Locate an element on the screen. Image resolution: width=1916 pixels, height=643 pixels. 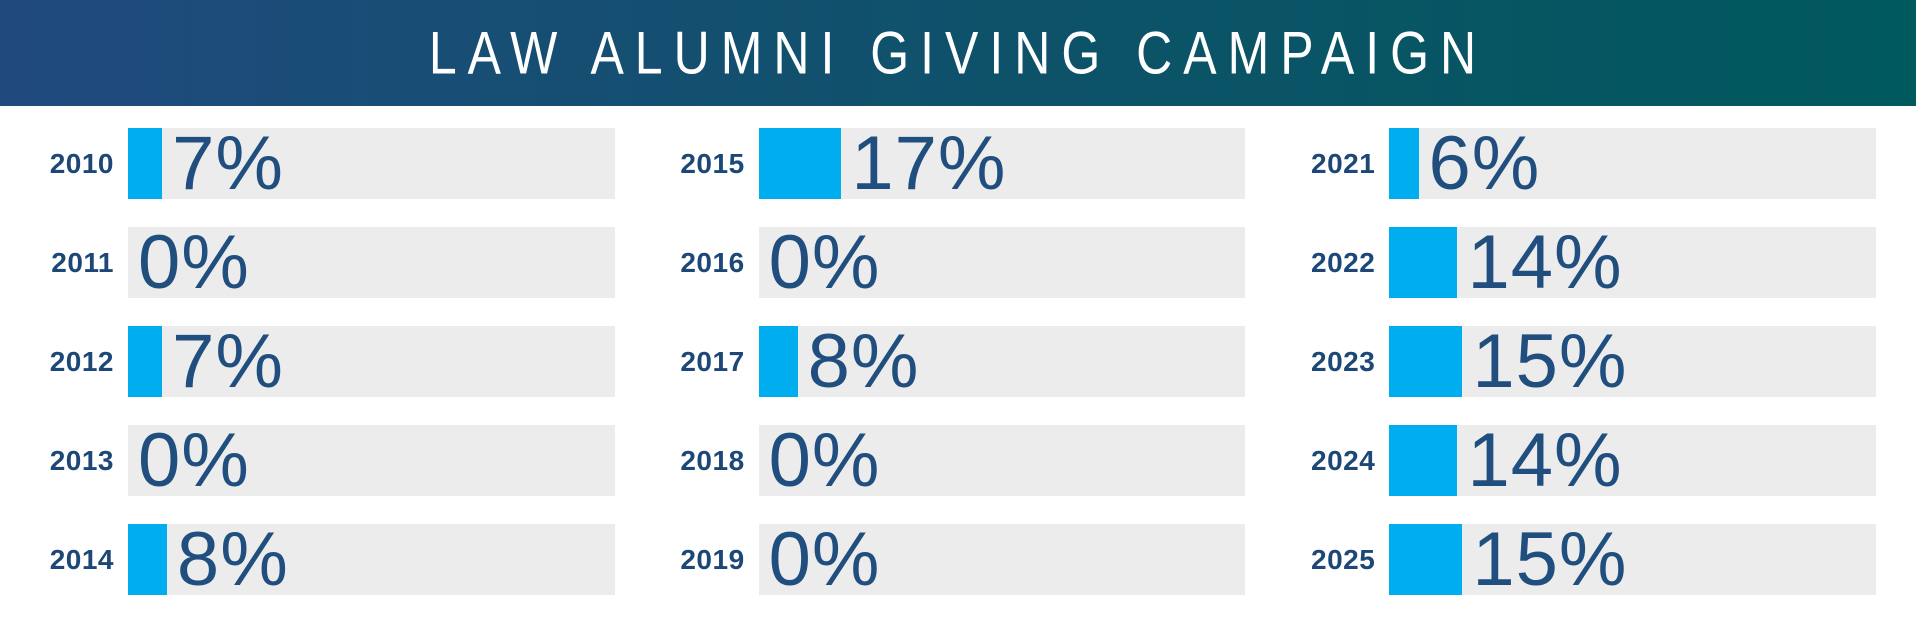
bar-row: 2019 0% is located at coordinates (958, 559).